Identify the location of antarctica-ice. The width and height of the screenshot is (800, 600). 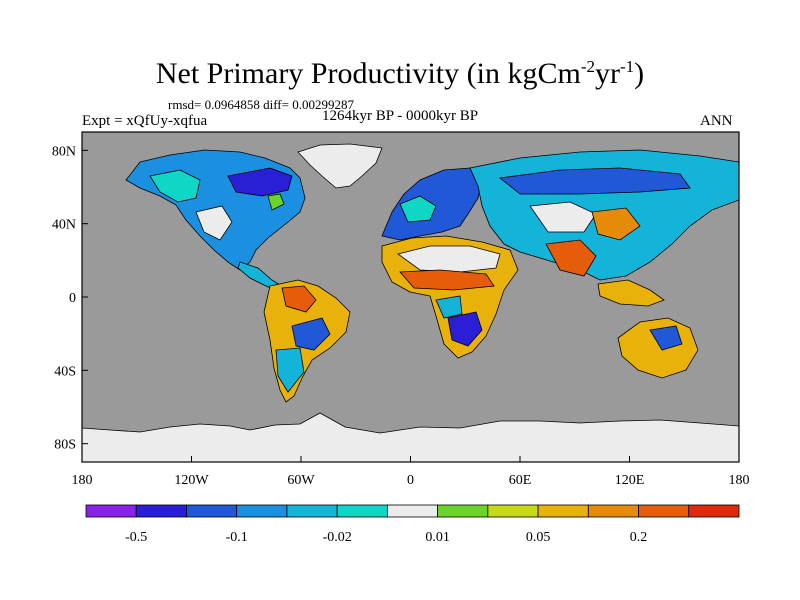
(410, 437).